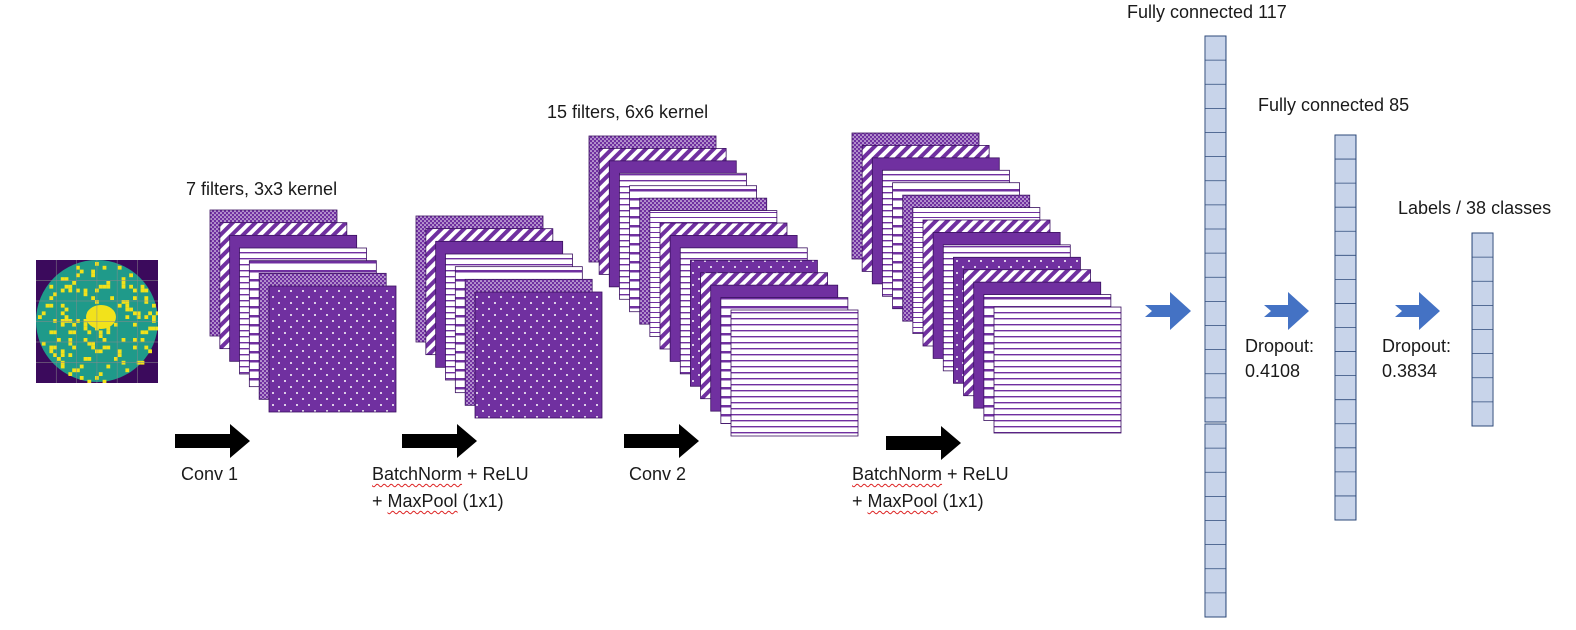  What do you see at coordinates (262, 189) in the screenshot?
I see `conv1-title: 7 filters, 3x3 kernel` at bounding box center [262, 189].